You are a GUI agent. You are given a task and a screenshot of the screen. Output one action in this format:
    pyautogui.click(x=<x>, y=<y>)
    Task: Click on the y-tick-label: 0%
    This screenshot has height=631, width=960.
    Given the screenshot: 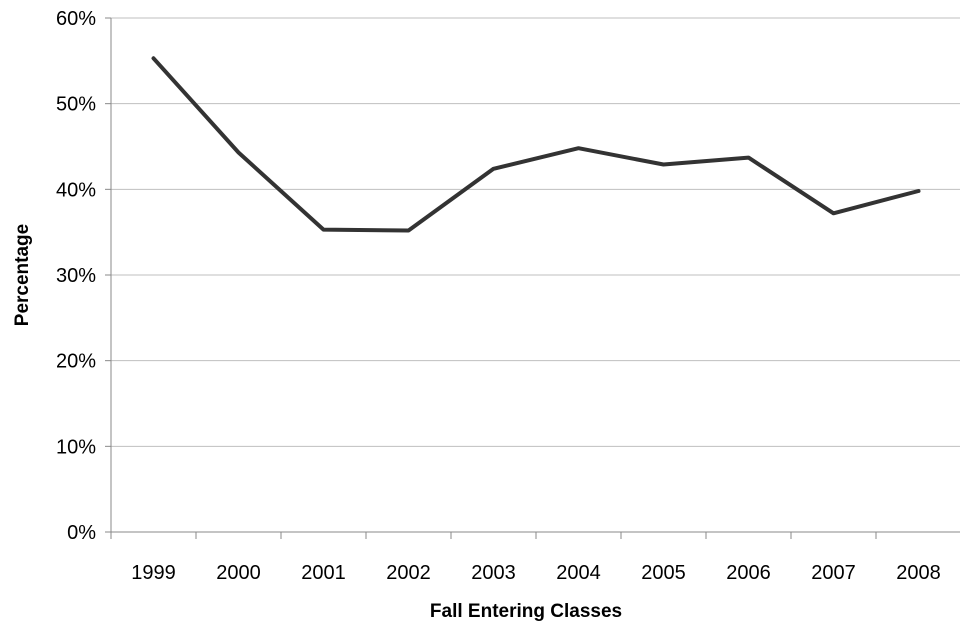 What is the action you would take?
    pyautogui.click(x=81, y=533)
    